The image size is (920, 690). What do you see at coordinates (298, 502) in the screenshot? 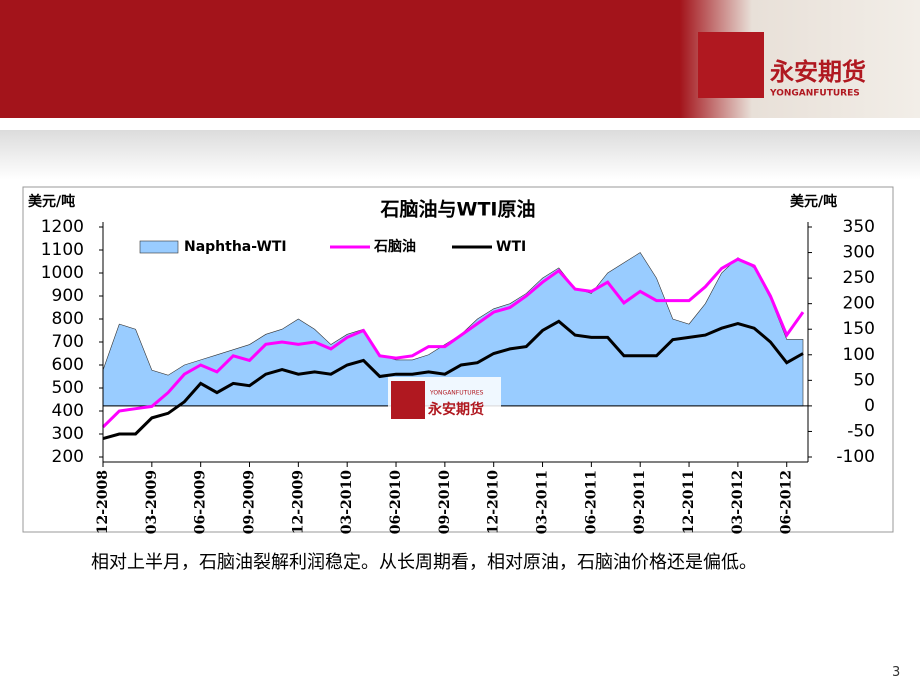
I see `x-tick-label: 12-2009` at bounding box center [298, 502].